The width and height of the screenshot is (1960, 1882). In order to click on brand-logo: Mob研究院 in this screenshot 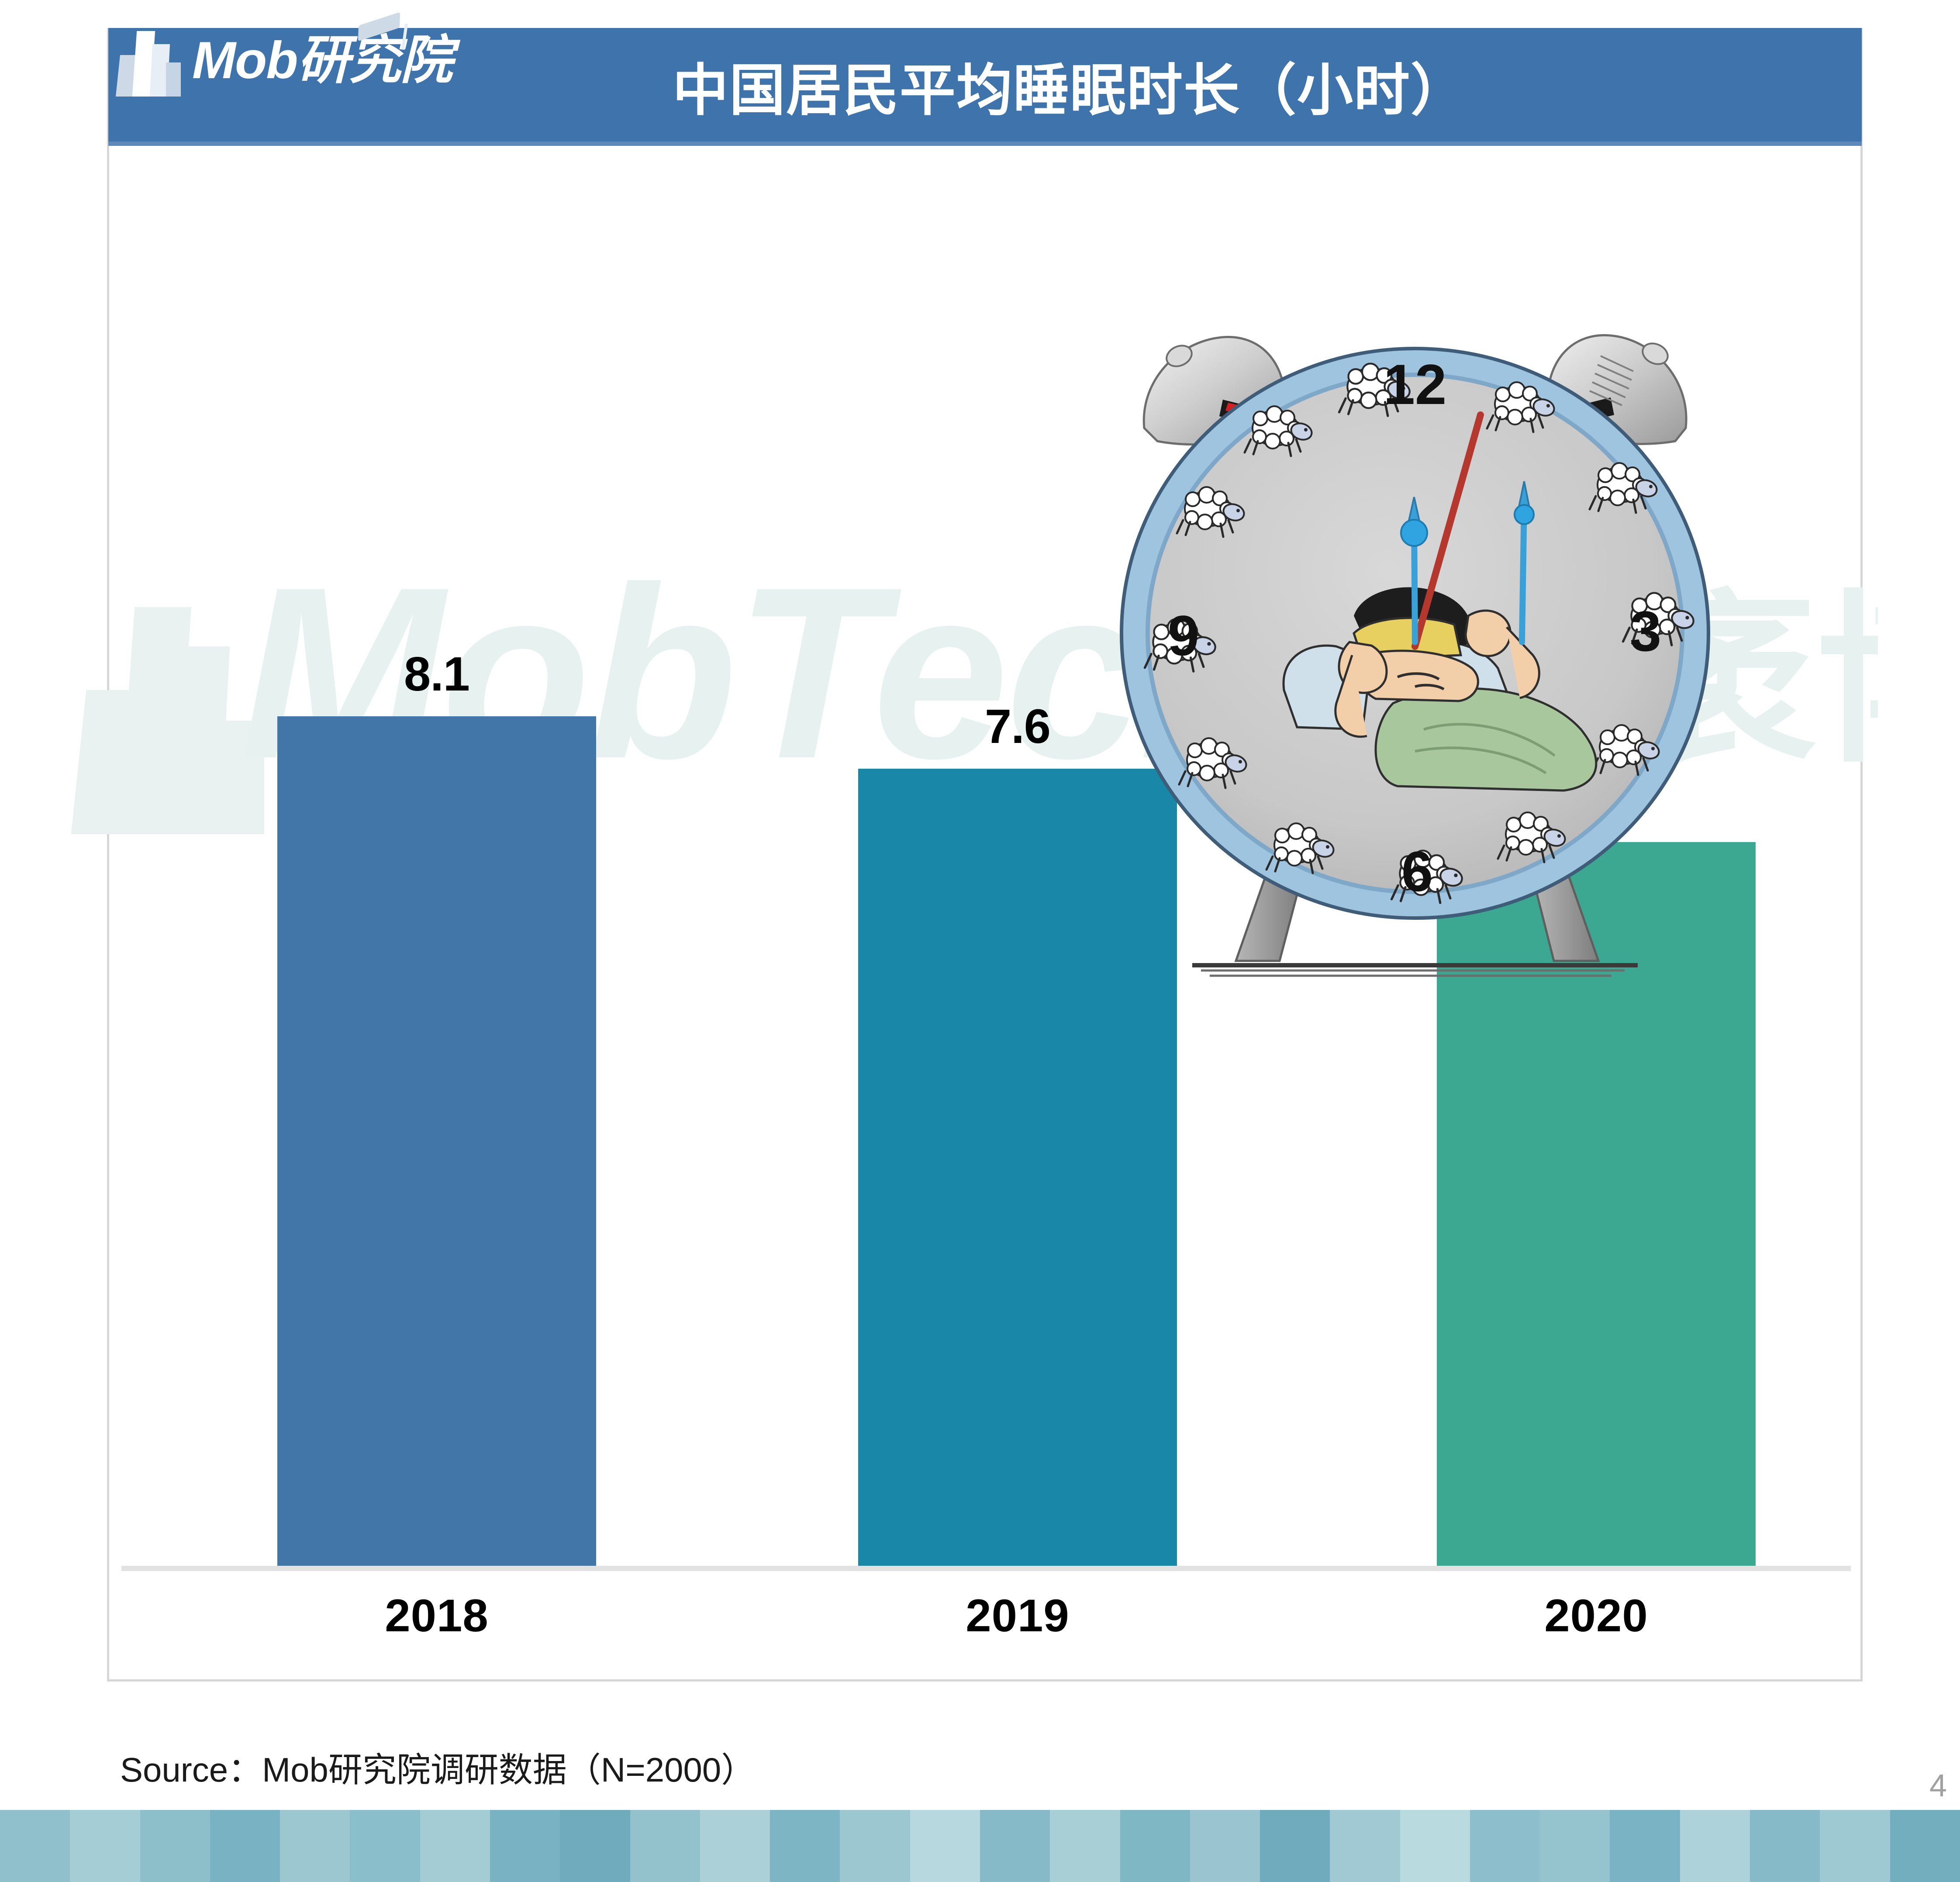, I will do `click(284, 58)`.